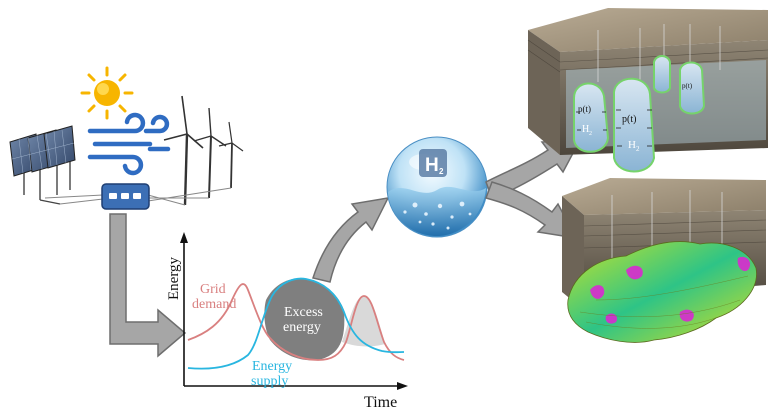 The image size is (771, 410). What do you see at coordinates (533, 189) in the screenshot?
I see `arrows-to-storage` at bounding box center [533, 189].